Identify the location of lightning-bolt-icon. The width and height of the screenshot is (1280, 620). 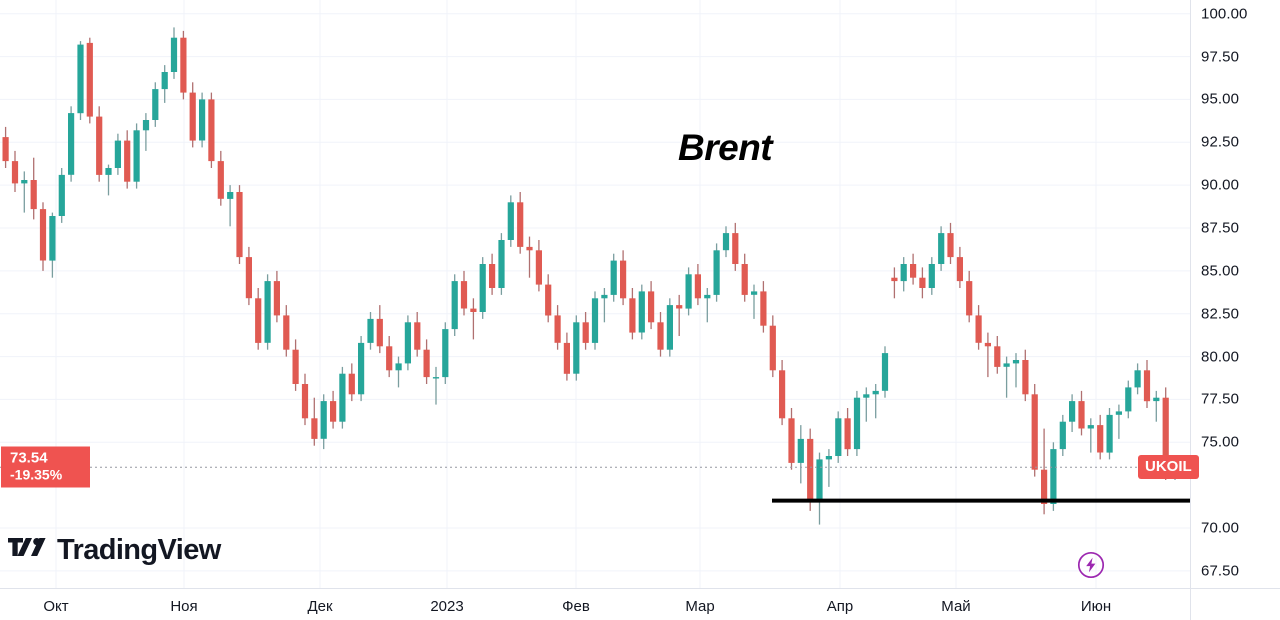
(1091, 565).